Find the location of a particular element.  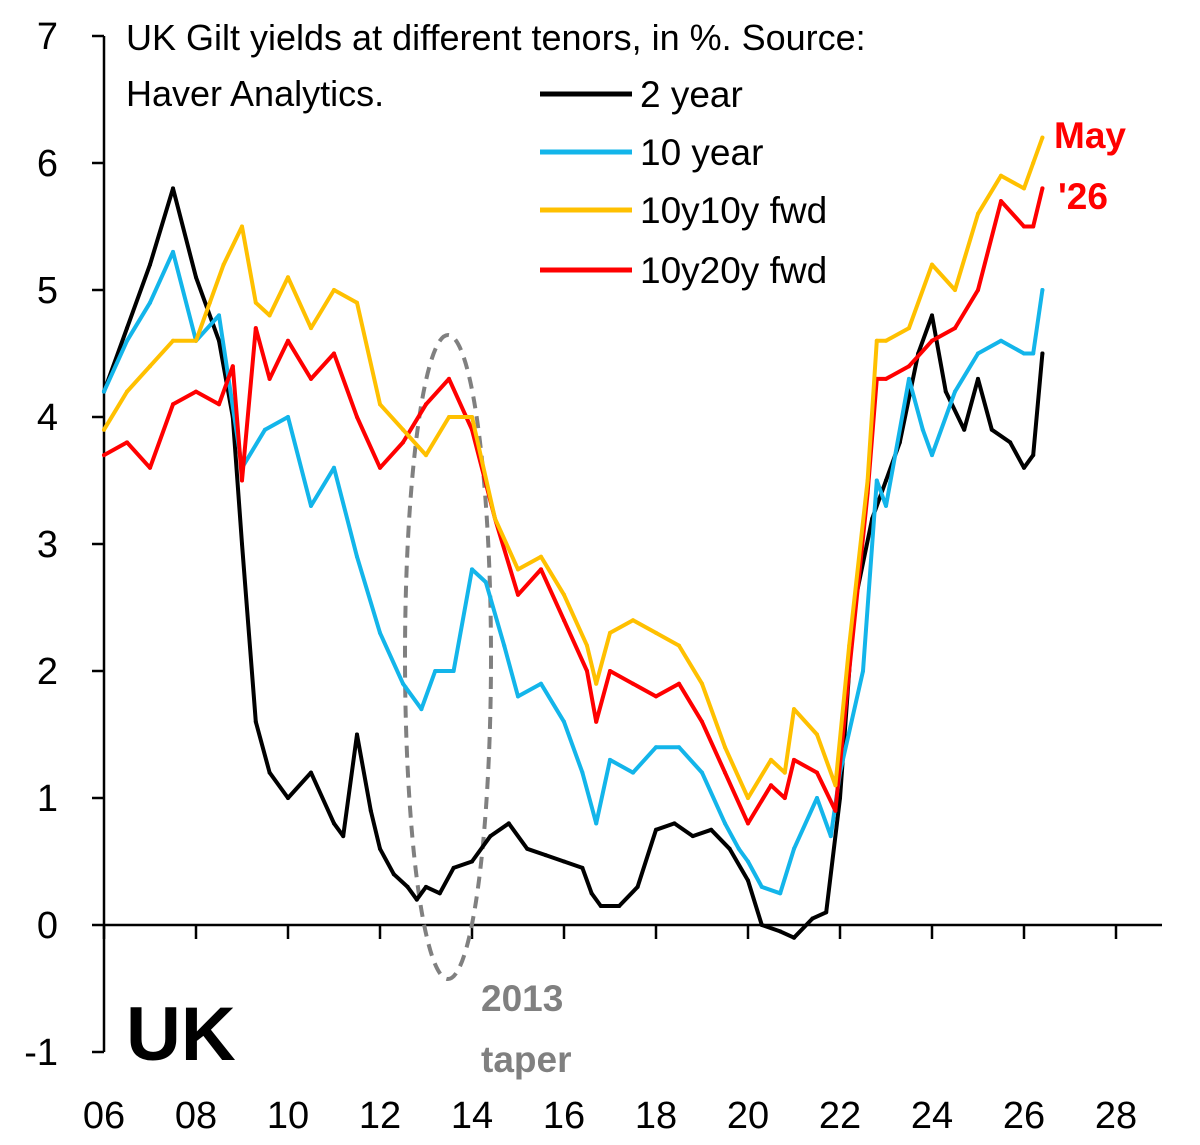

legend-label-2-year: 2 year is located at coordinates (691, 94).